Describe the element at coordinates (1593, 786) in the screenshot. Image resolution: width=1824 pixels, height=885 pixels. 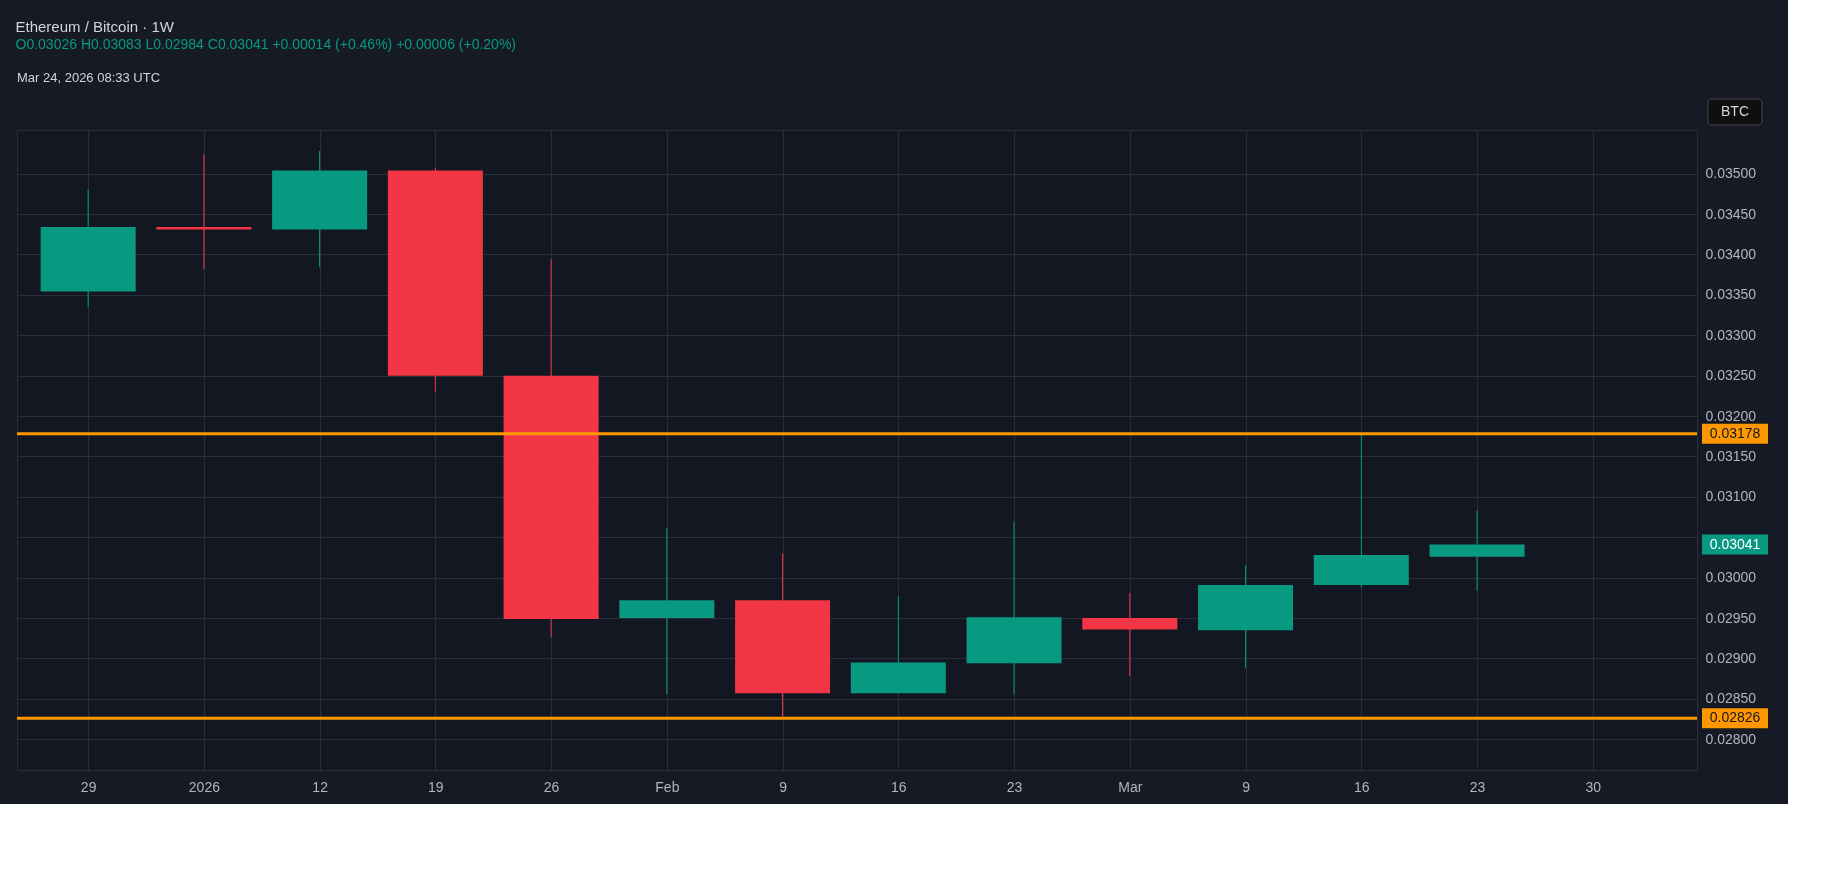
I see `x-tick-label: 30` at that location.